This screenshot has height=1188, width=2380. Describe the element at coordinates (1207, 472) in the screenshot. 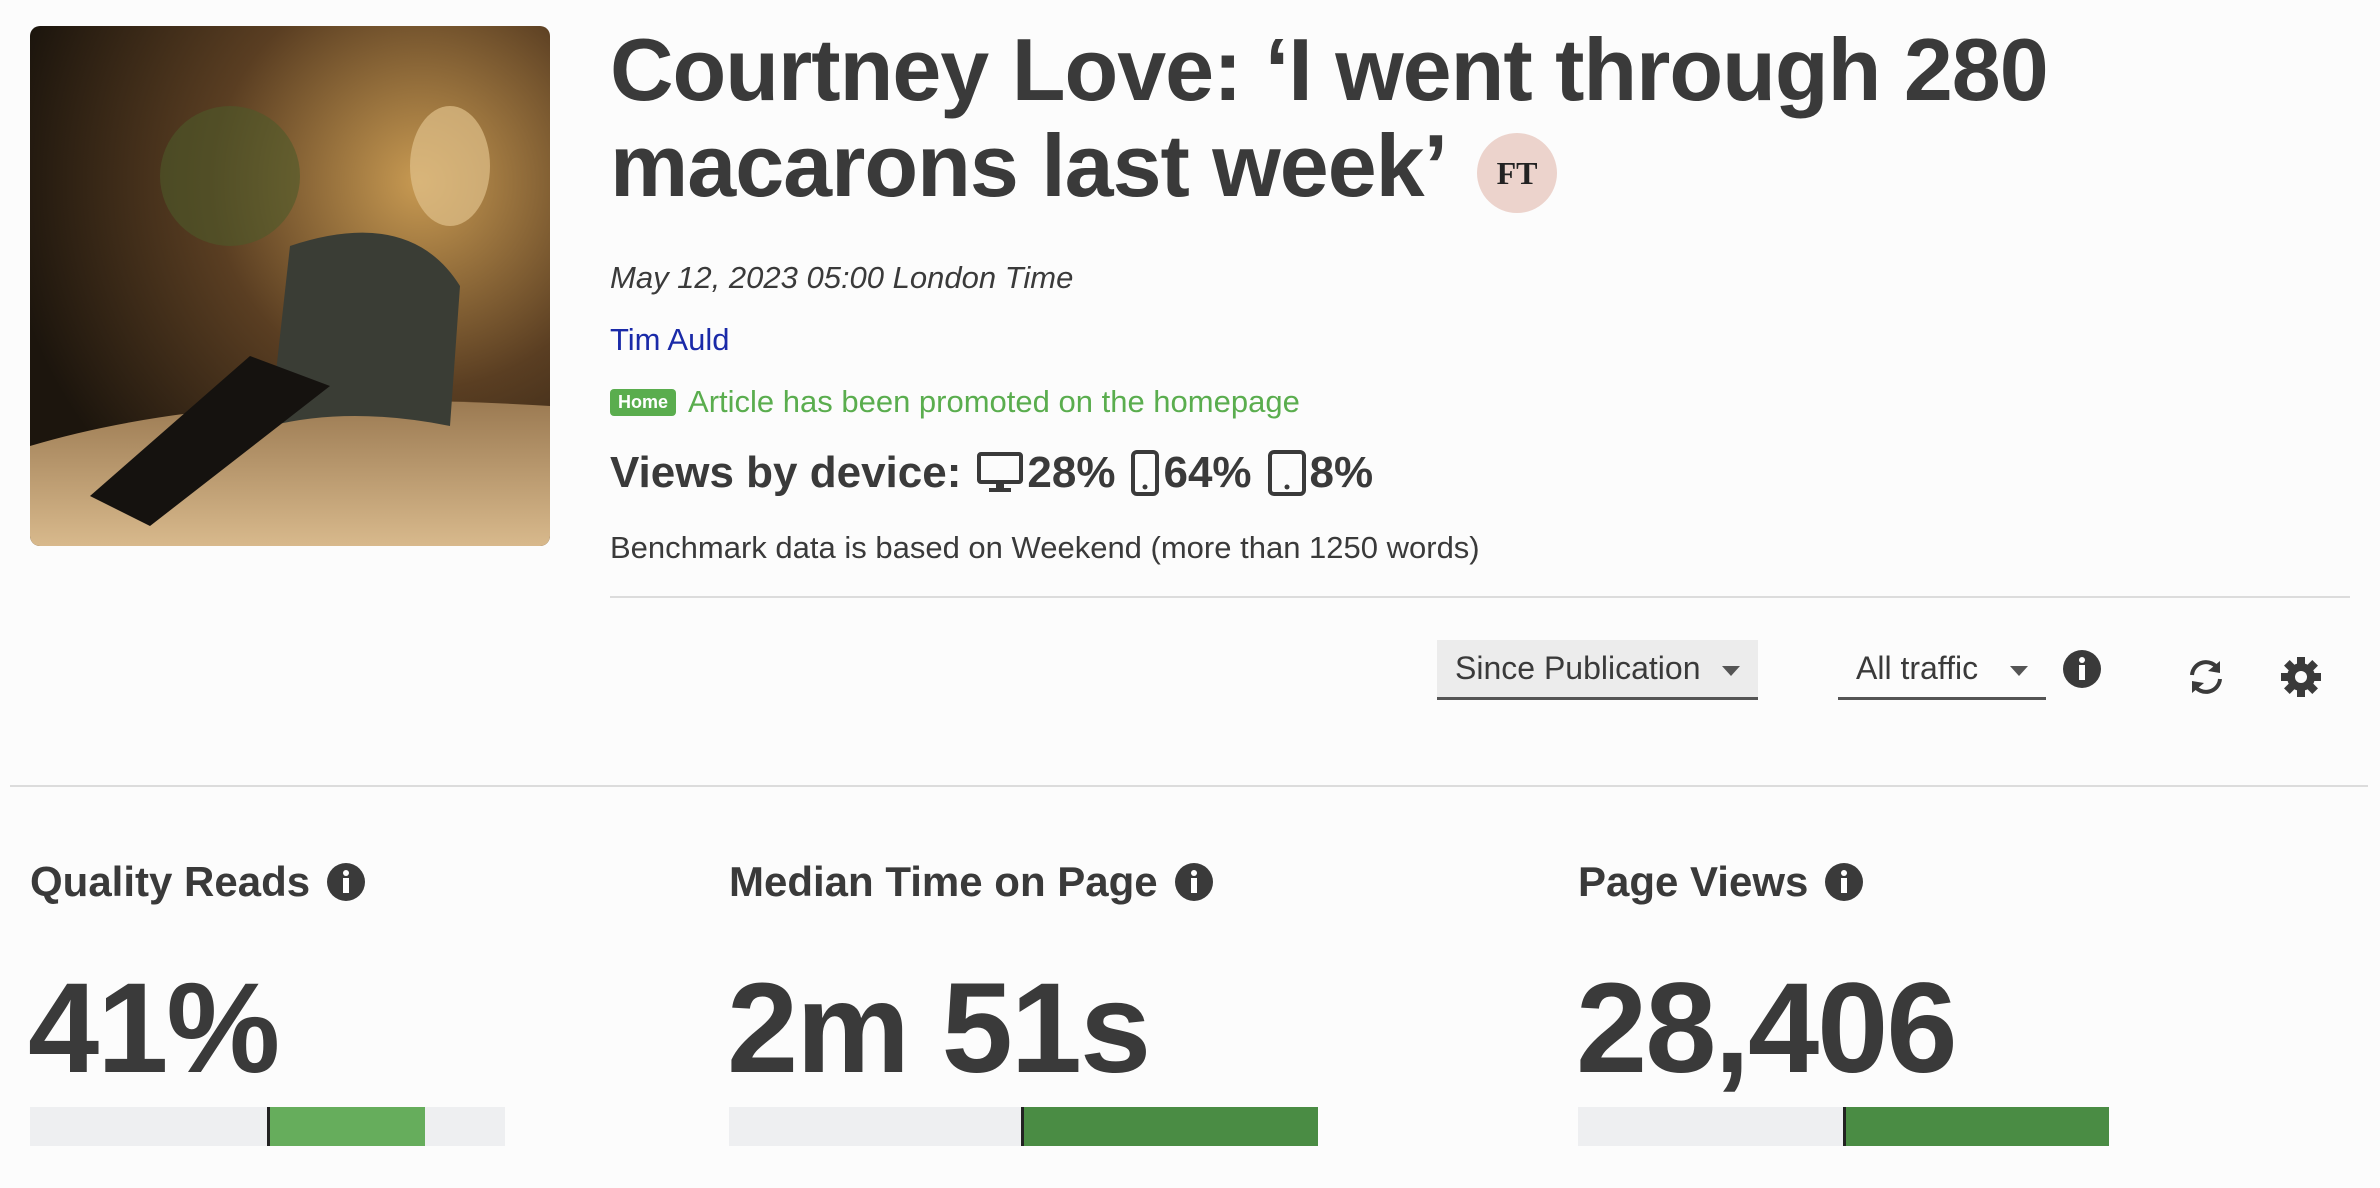

I see `phone-share: 64%` at that location.